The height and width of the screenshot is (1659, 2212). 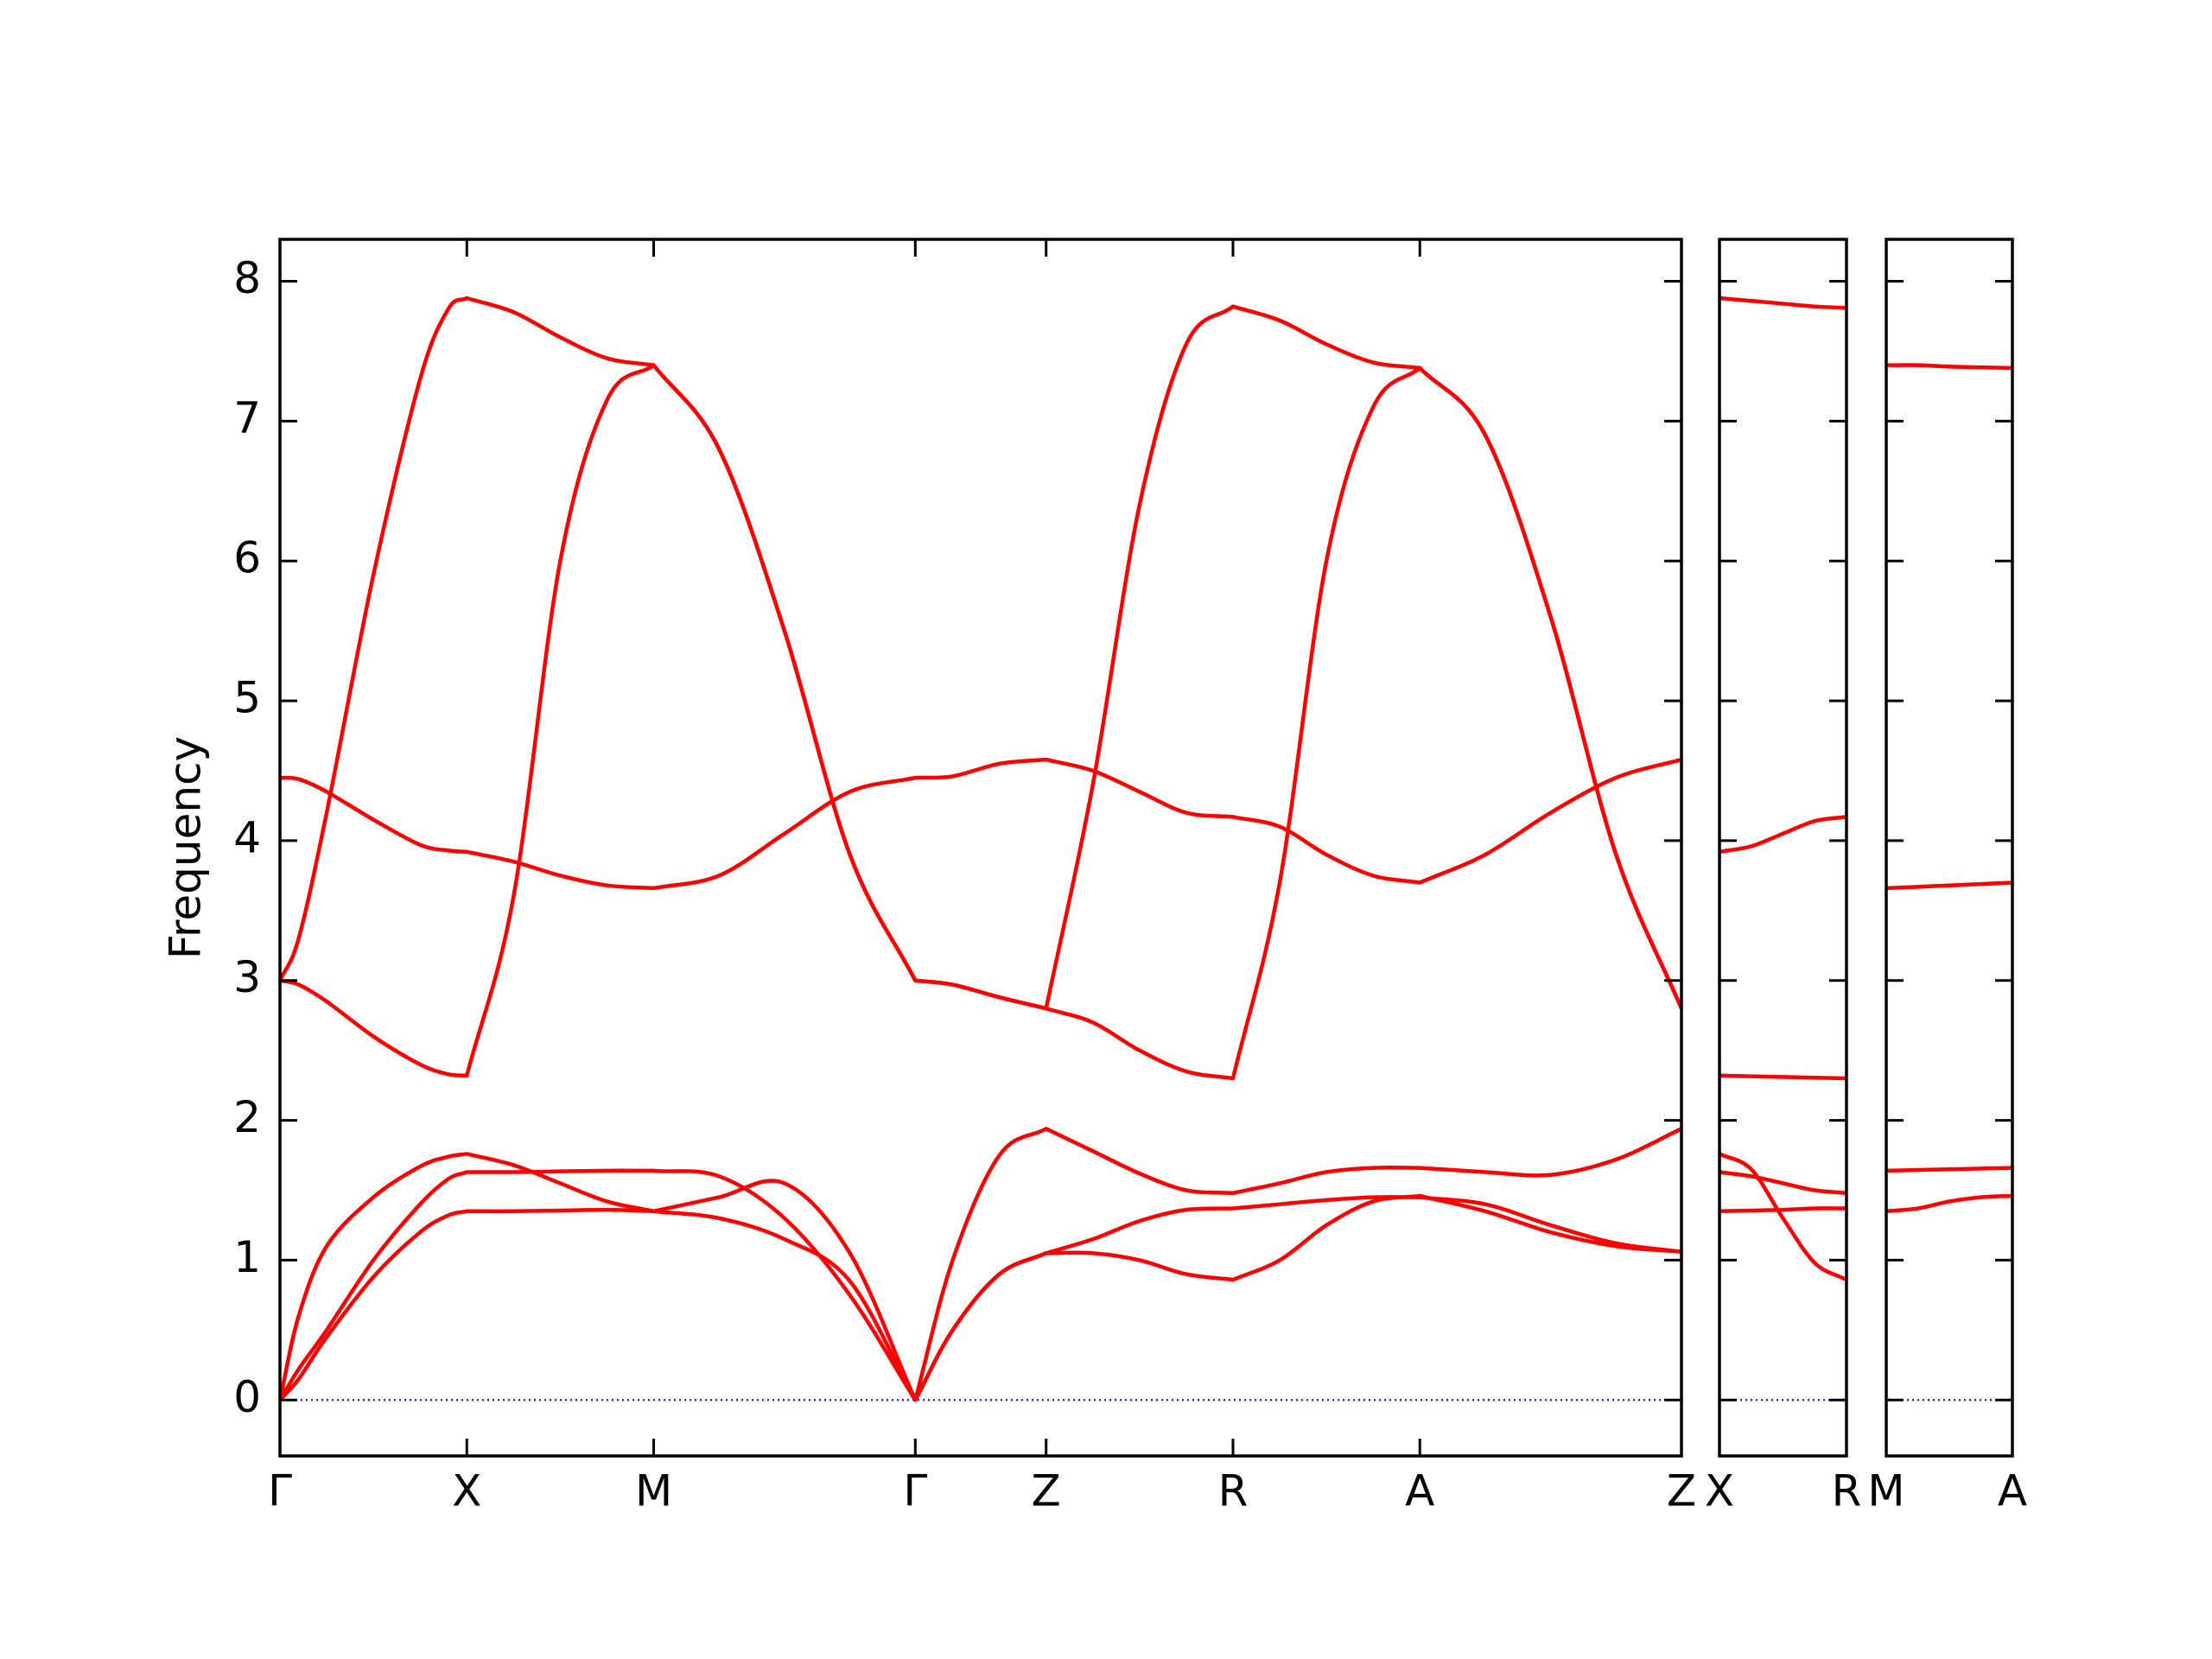 What do you see at coordinates (247, 698) in the screenshot?
I see `y-tick-label: 5` at bounding box center [247, 698].